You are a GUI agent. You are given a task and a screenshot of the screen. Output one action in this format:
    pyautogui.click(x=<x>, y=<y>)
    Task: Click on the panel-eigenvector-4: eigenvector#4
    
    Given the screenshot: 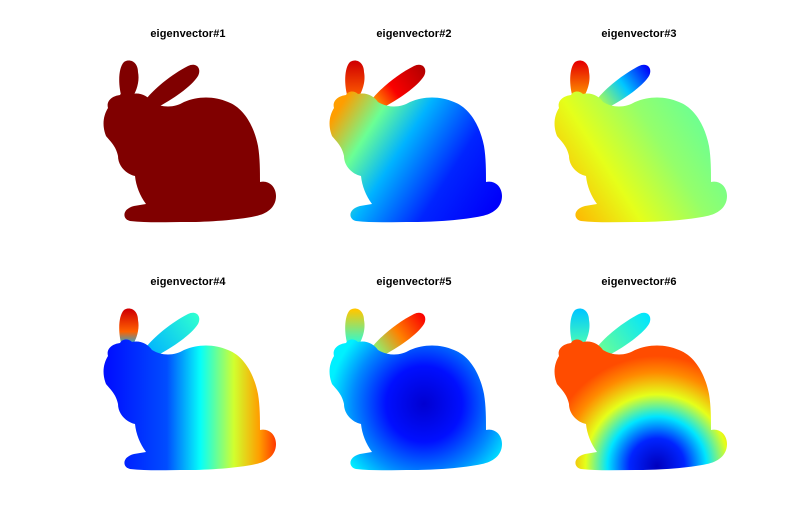 What is the action you would take?
    pyautogui.click(x=188, y=376)
    